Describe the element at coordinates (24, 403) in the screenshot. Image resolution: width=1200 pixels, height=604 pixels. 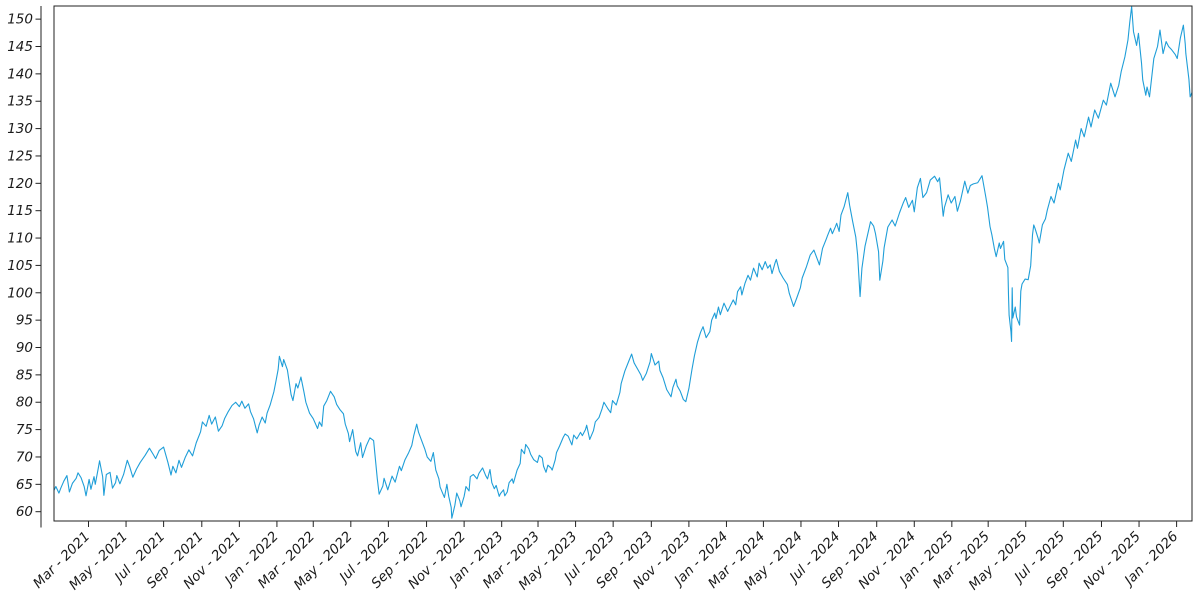
I see `y-tick-label: 80` at that location.